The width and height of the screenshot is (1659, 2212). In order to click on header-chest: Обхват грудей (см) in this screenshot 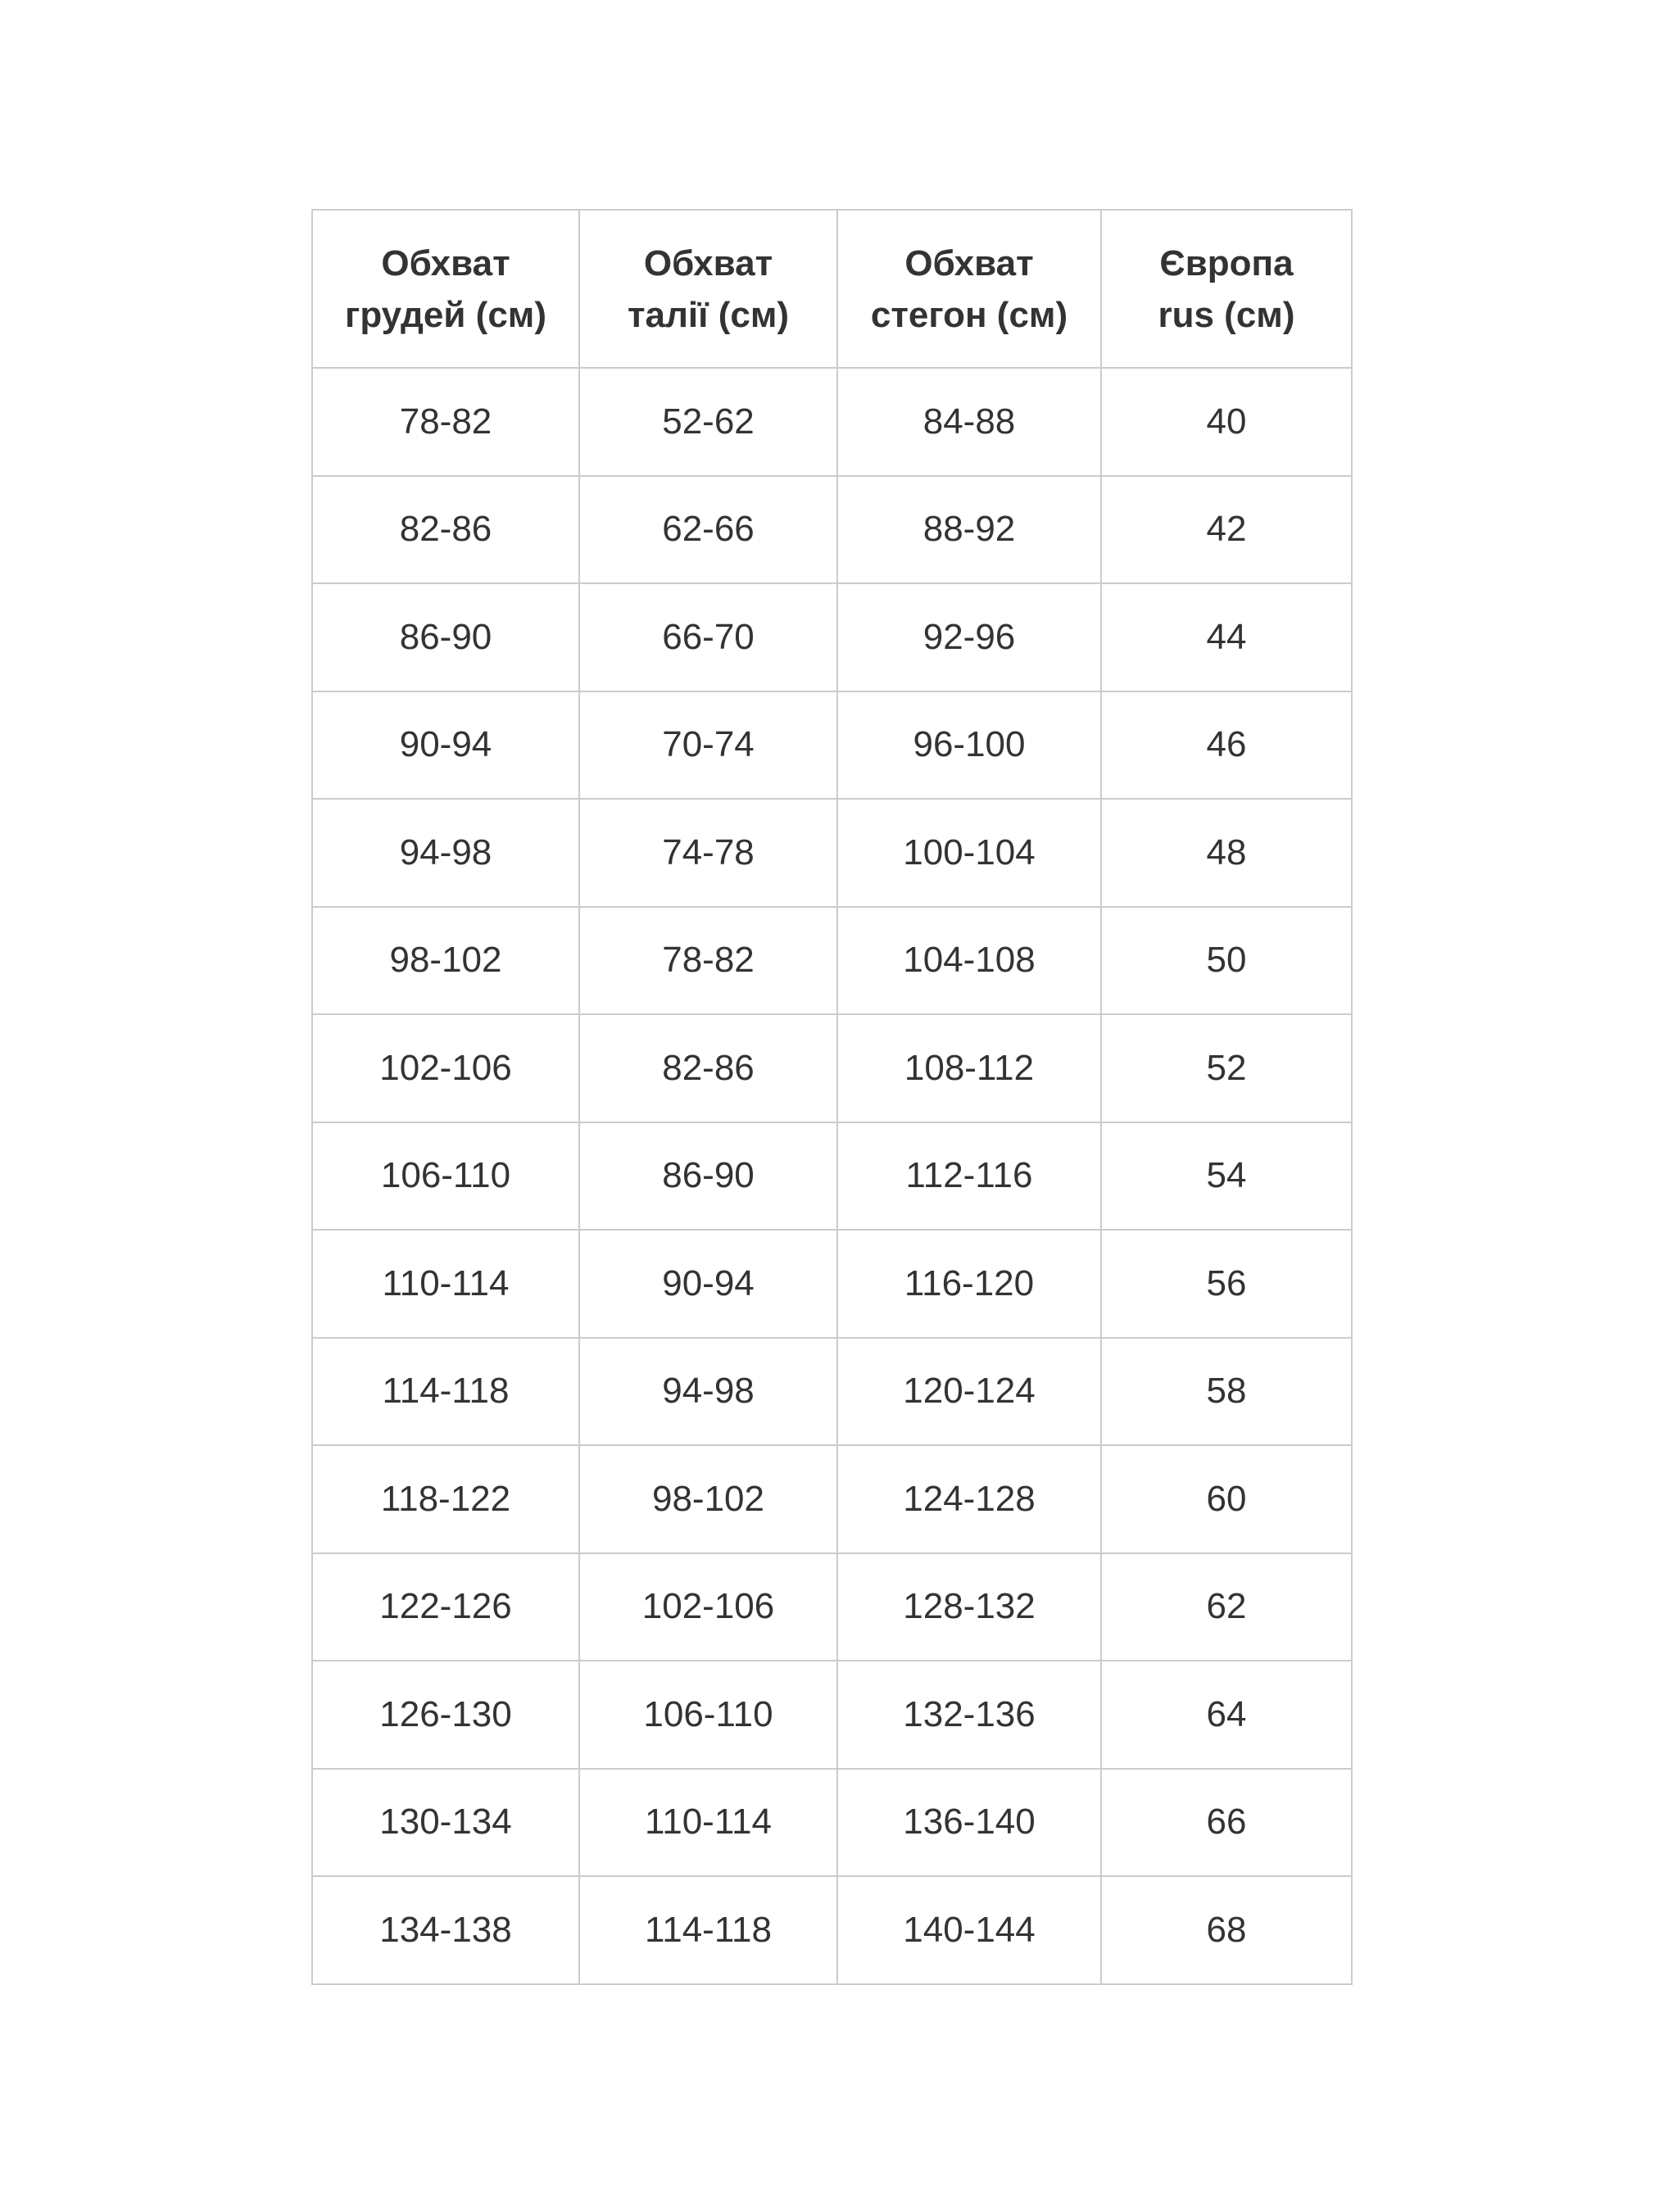, I will do `click(445, 289)`.